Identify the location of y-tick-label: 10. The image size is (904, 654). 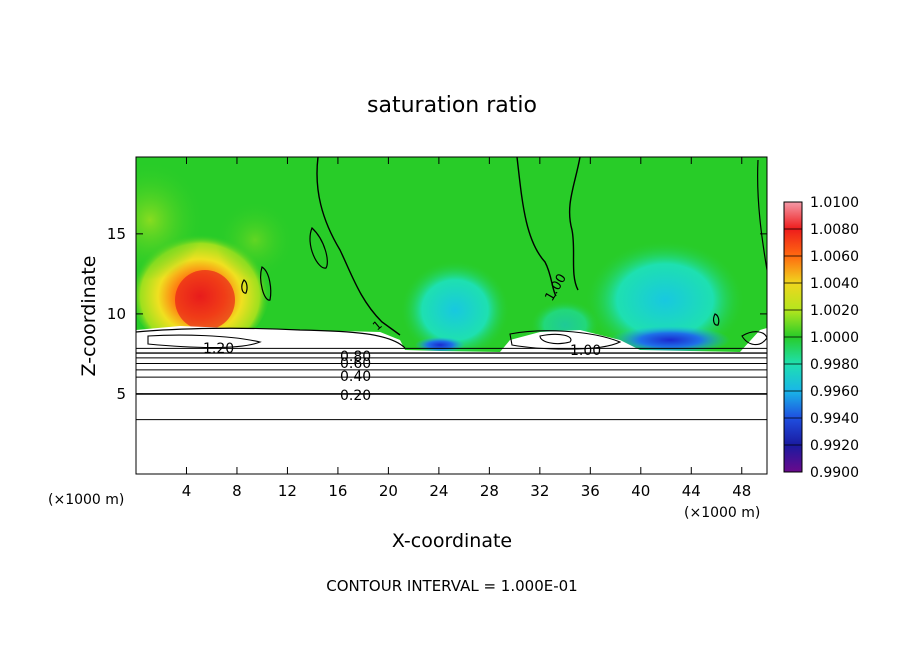
(116, 314).